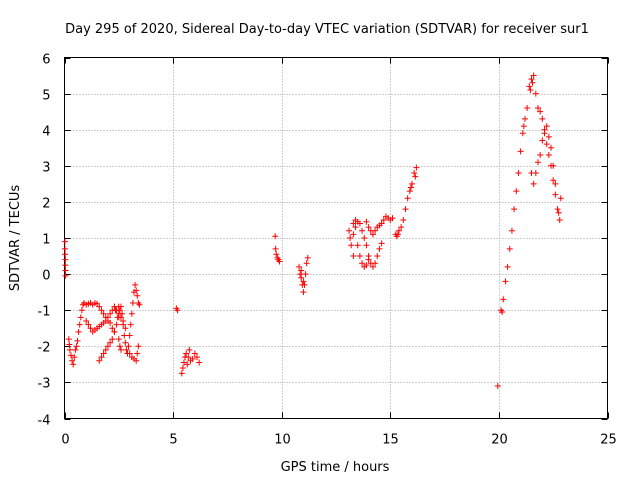 This screenshot has width=640, height=480. Describe the element at coordinates (15, 238) in the screenshot. I see `y-axis-label: SDTVAR / TECUs` at that location.